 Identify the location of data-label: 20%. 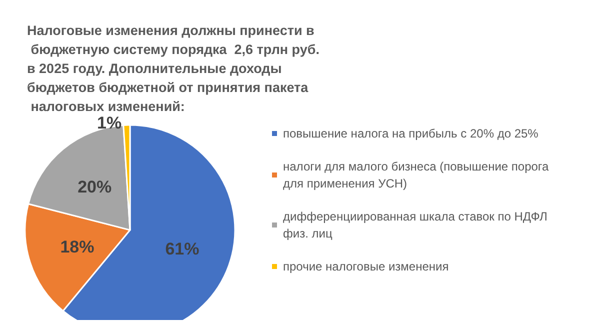
(95, 187).